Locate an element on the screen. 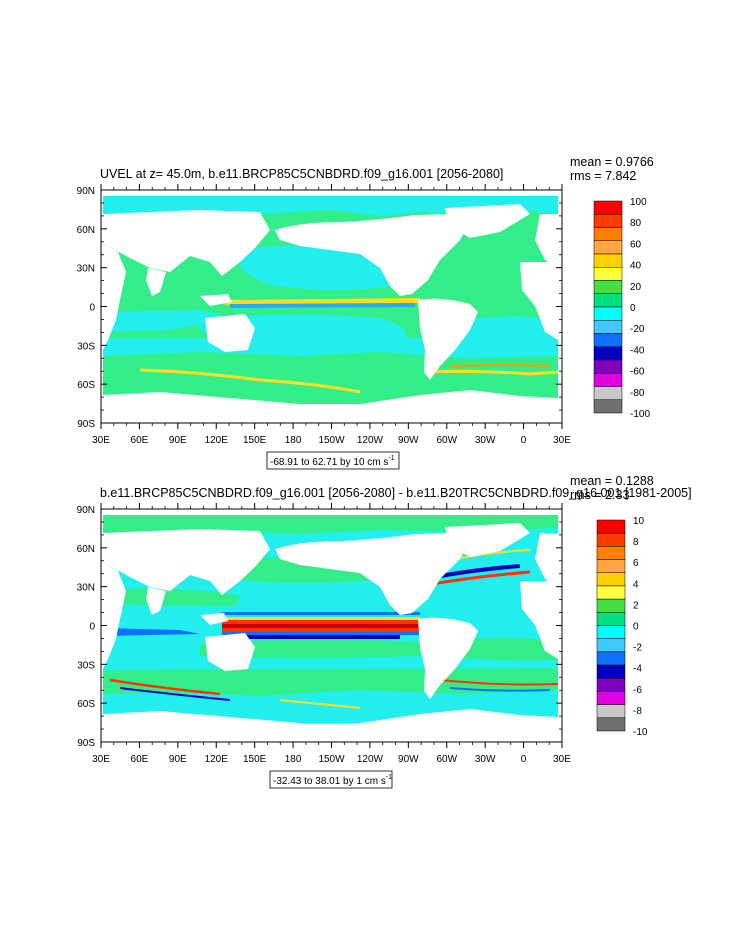  lon-label: 90E is located at coordinates (178, 440).